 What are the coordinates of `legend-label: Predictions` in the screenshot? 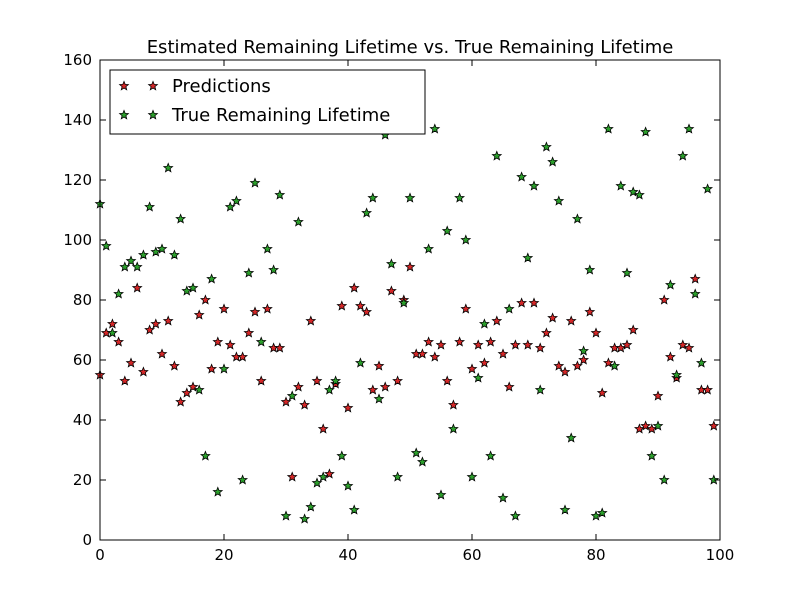 It's located at (221, 86).